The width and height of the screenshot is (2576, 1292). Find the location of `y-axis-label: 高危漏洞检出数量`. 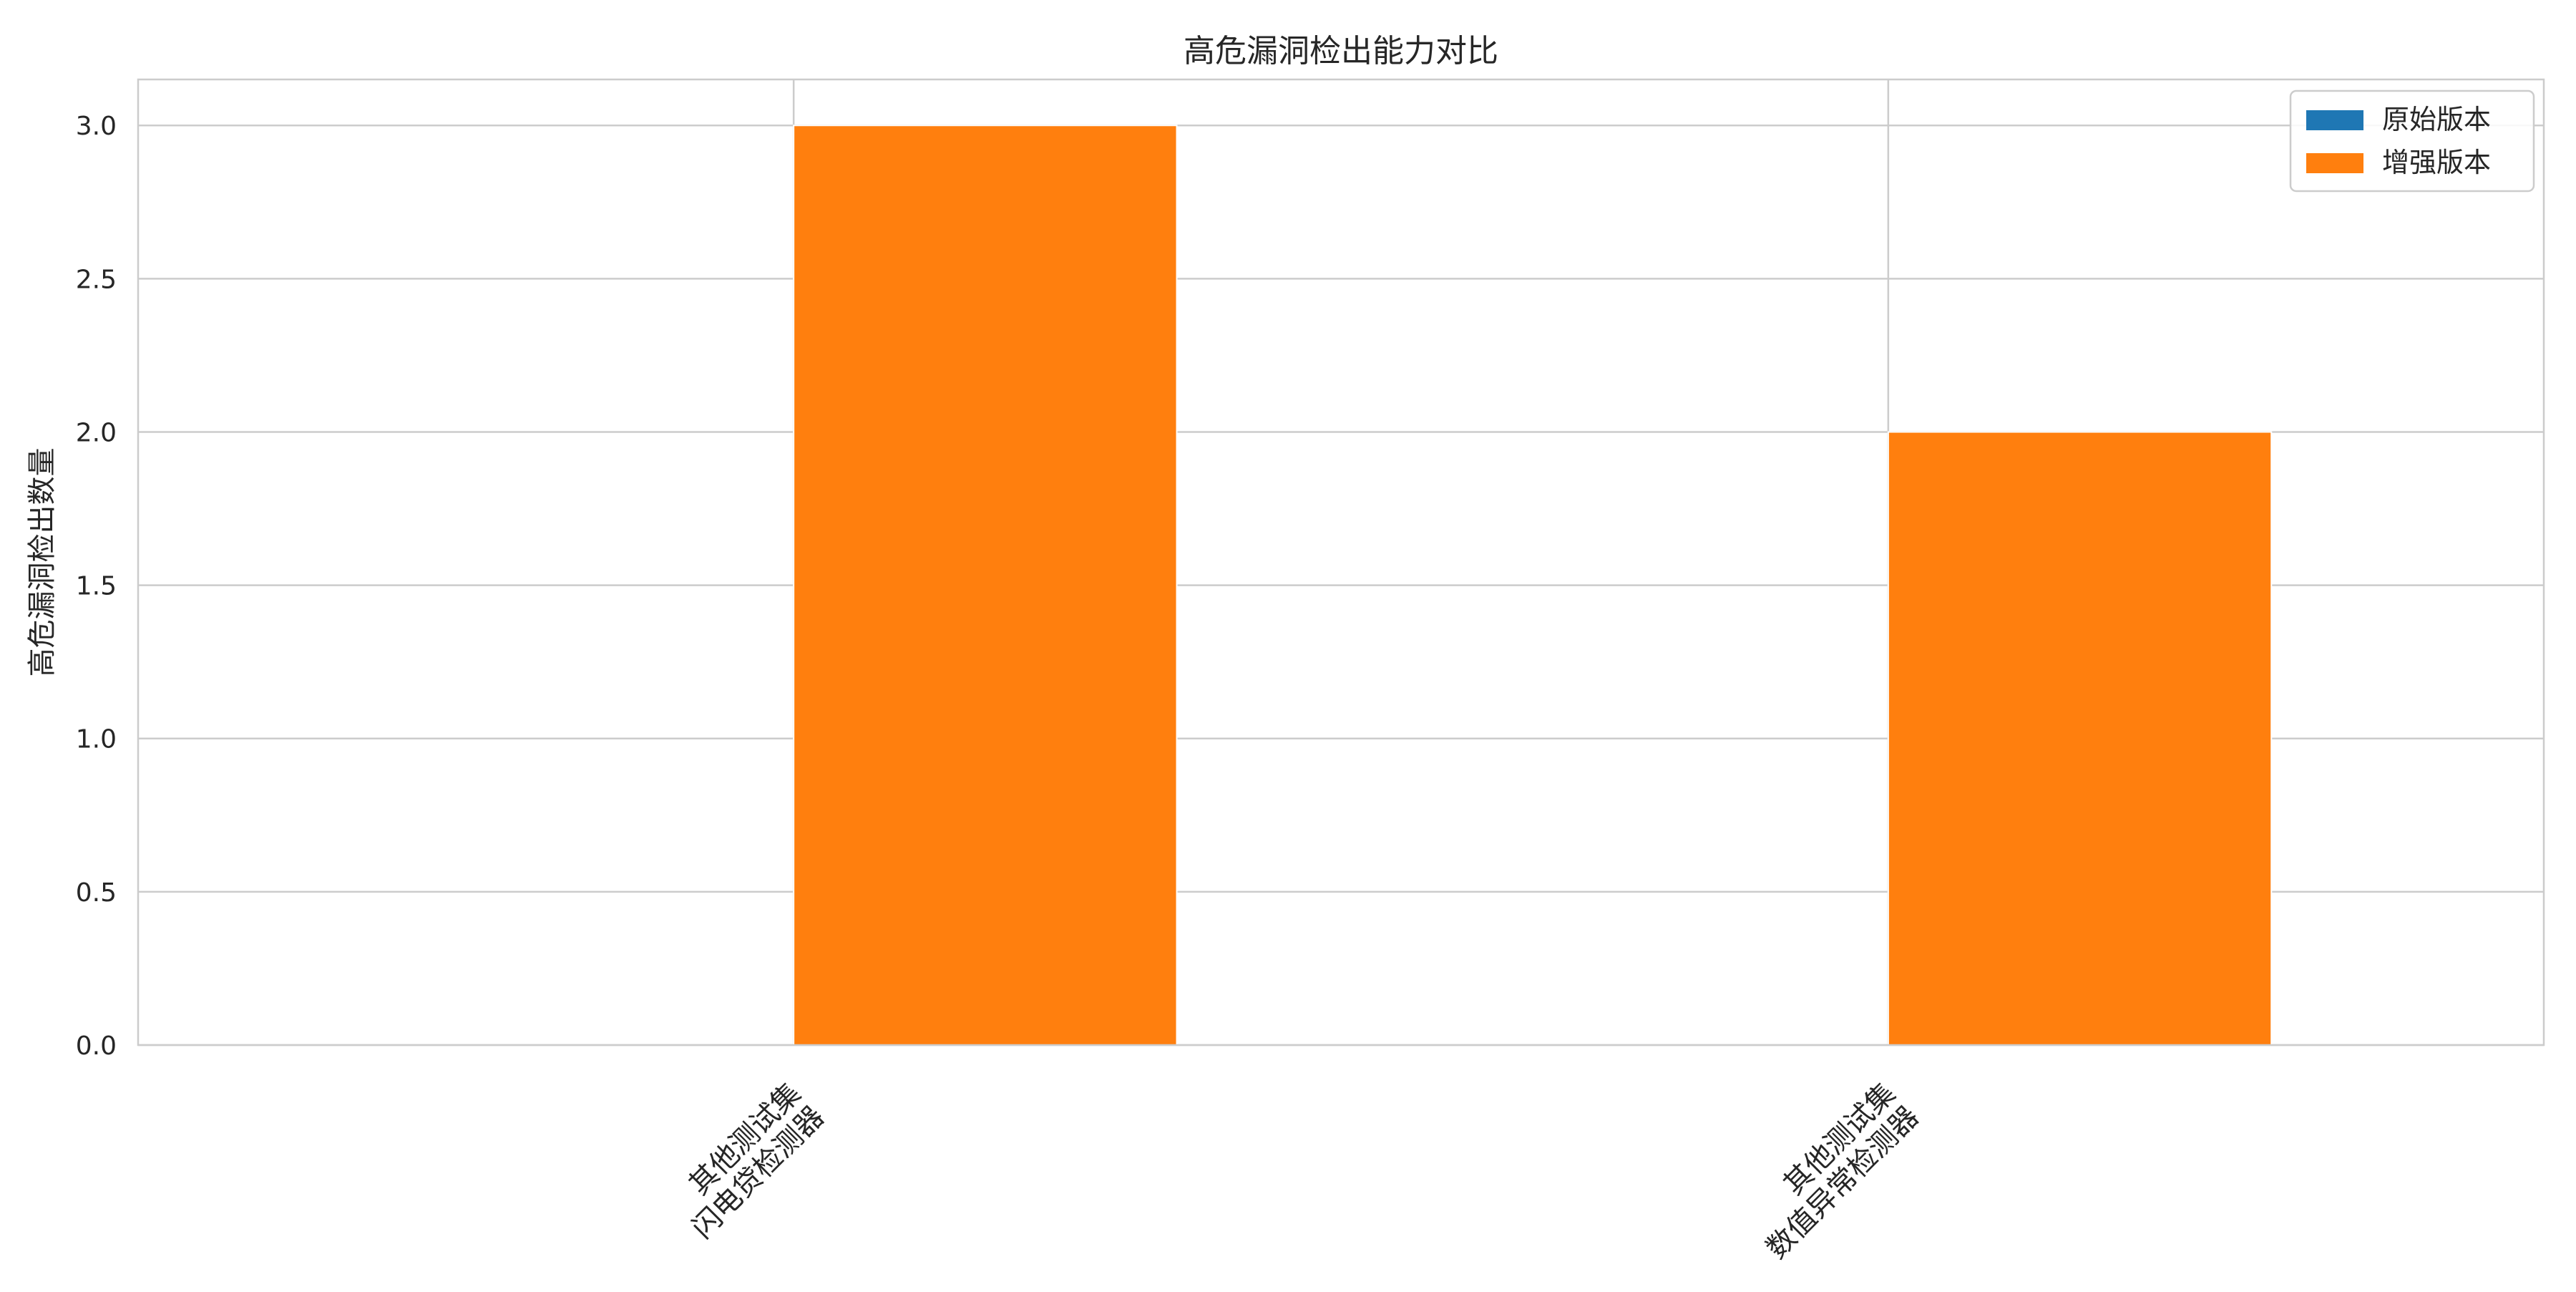

y-axis-label: 高危漏洞检出数量 is located at coordinates (42, 562).